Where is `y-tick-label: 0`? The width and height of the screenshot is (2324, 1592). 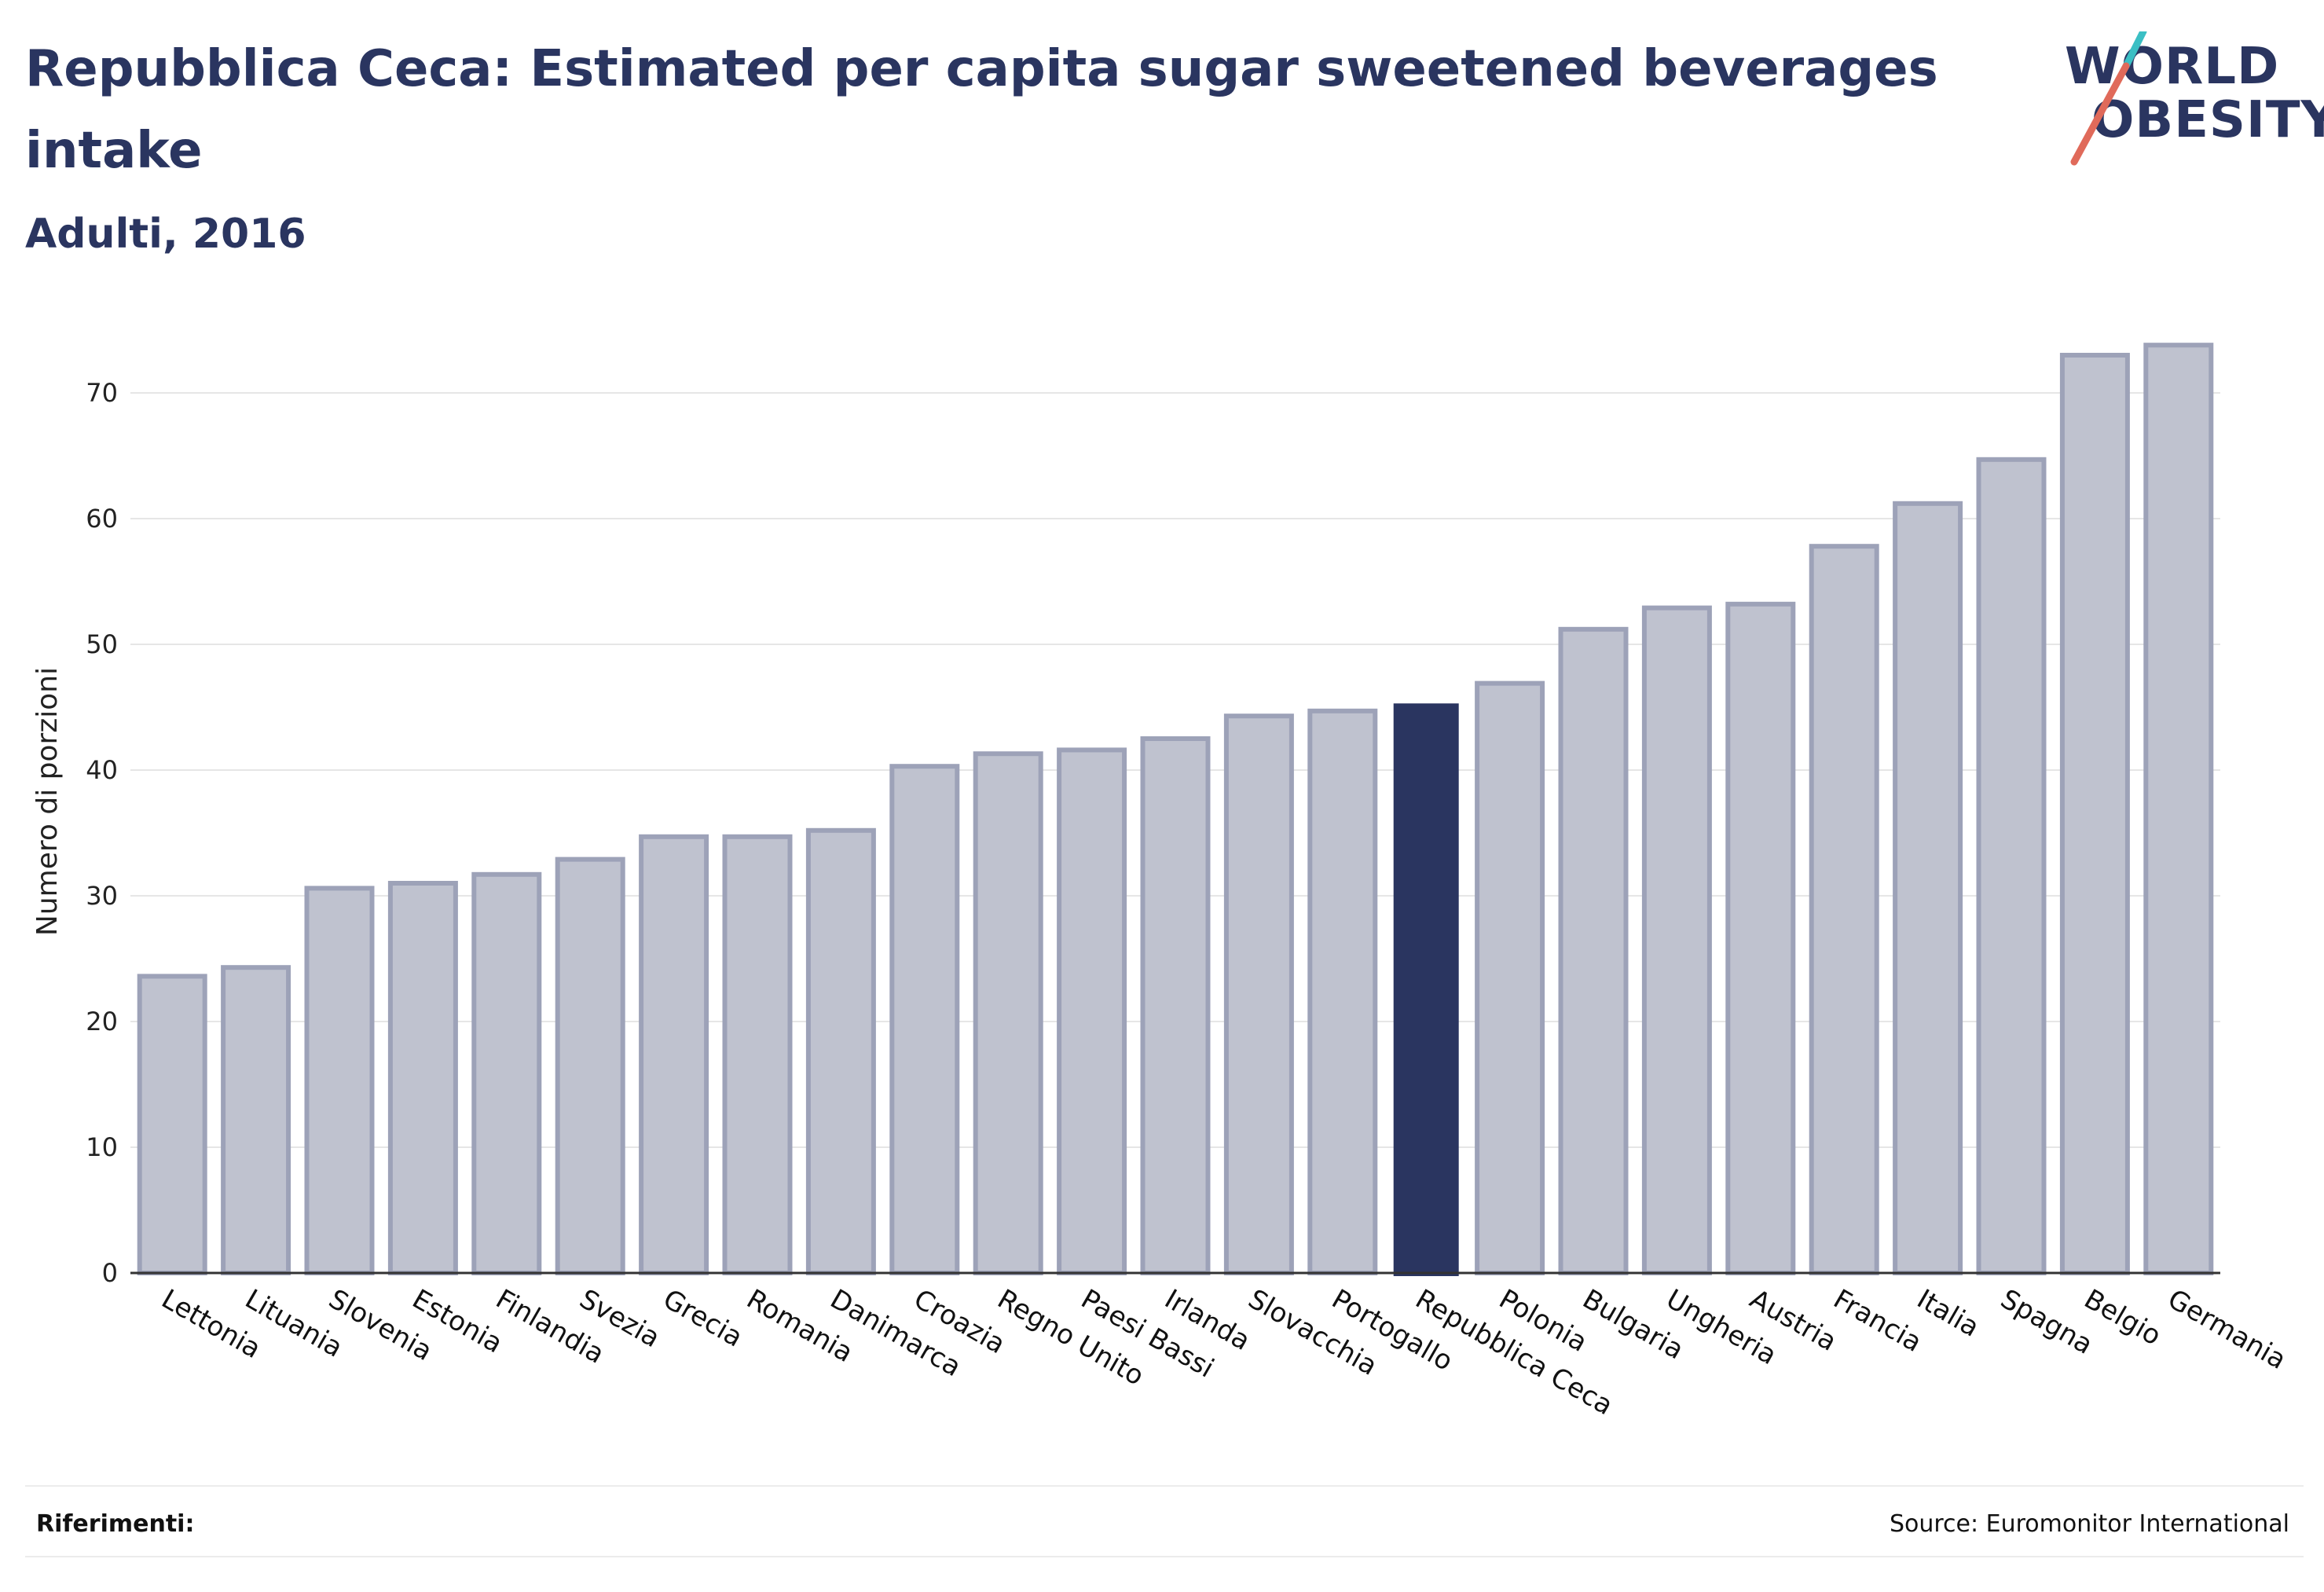
y-tick-label: 0 is located at coordinates (110, 1273).